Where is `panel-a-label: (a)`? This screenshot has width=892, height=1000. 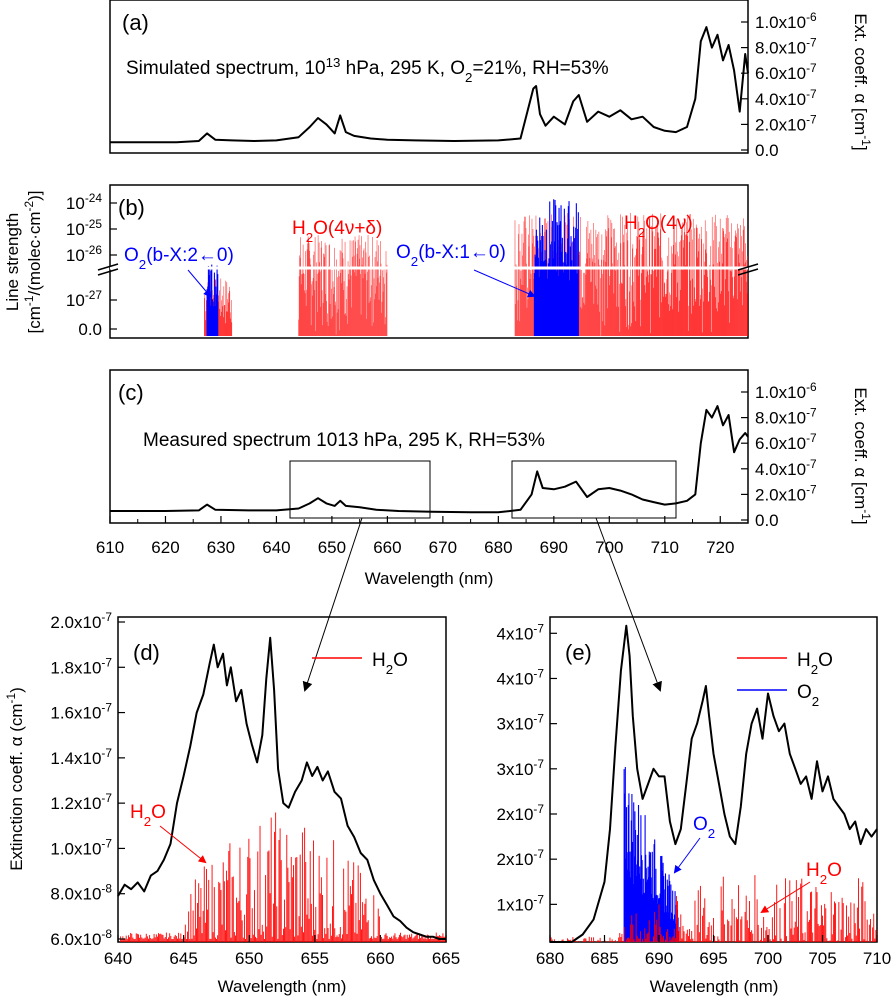
panel-a-label: (a) is located at coordinates (135, 22).